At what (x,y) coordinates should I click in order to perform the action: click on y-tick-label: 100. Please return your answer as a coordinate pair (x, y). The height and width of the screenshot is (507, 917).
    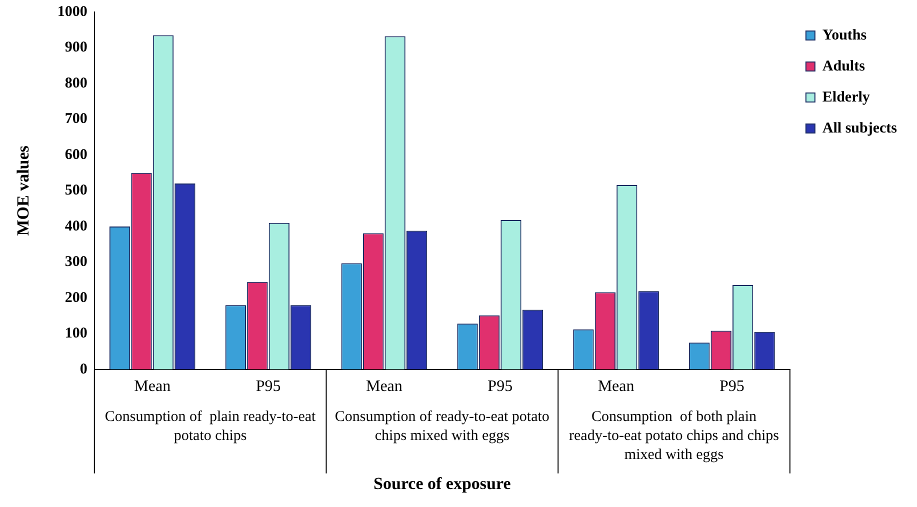
    Looking at the image, I should click on (76, 334).